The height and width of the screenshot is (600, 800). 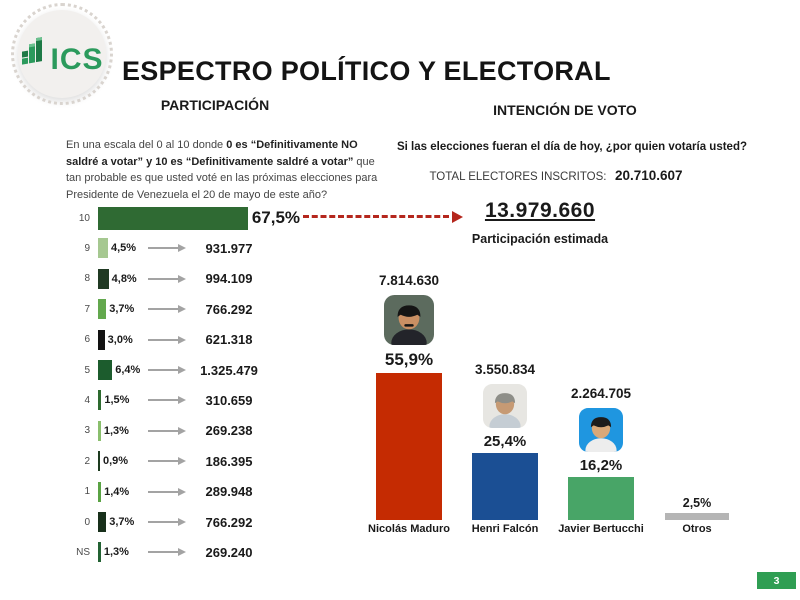 I want to click on candidate-votes: 2.264.705, so click(x=601, y=393).